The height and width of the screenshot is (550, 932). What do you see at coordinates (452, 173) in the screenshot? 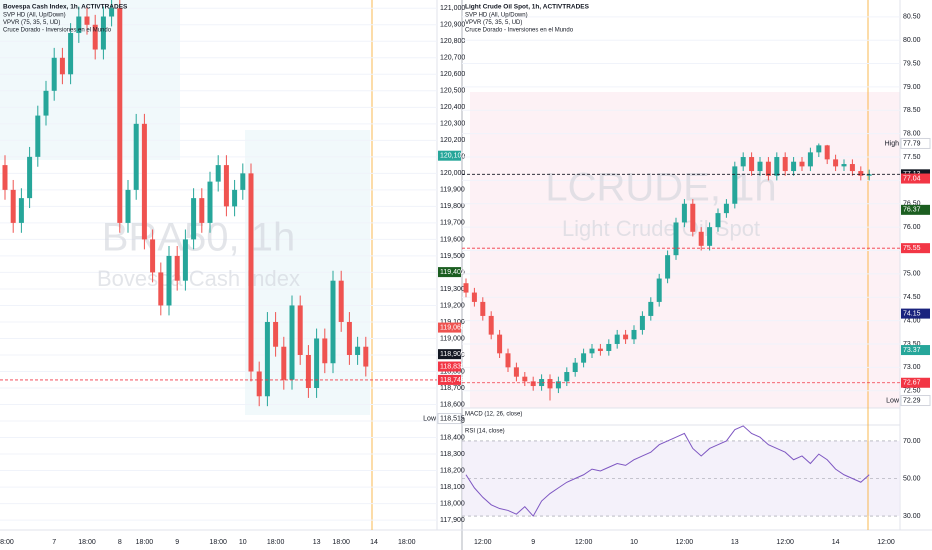
I see `y-tick-label: 120,000` at bounding box center [452, 173].